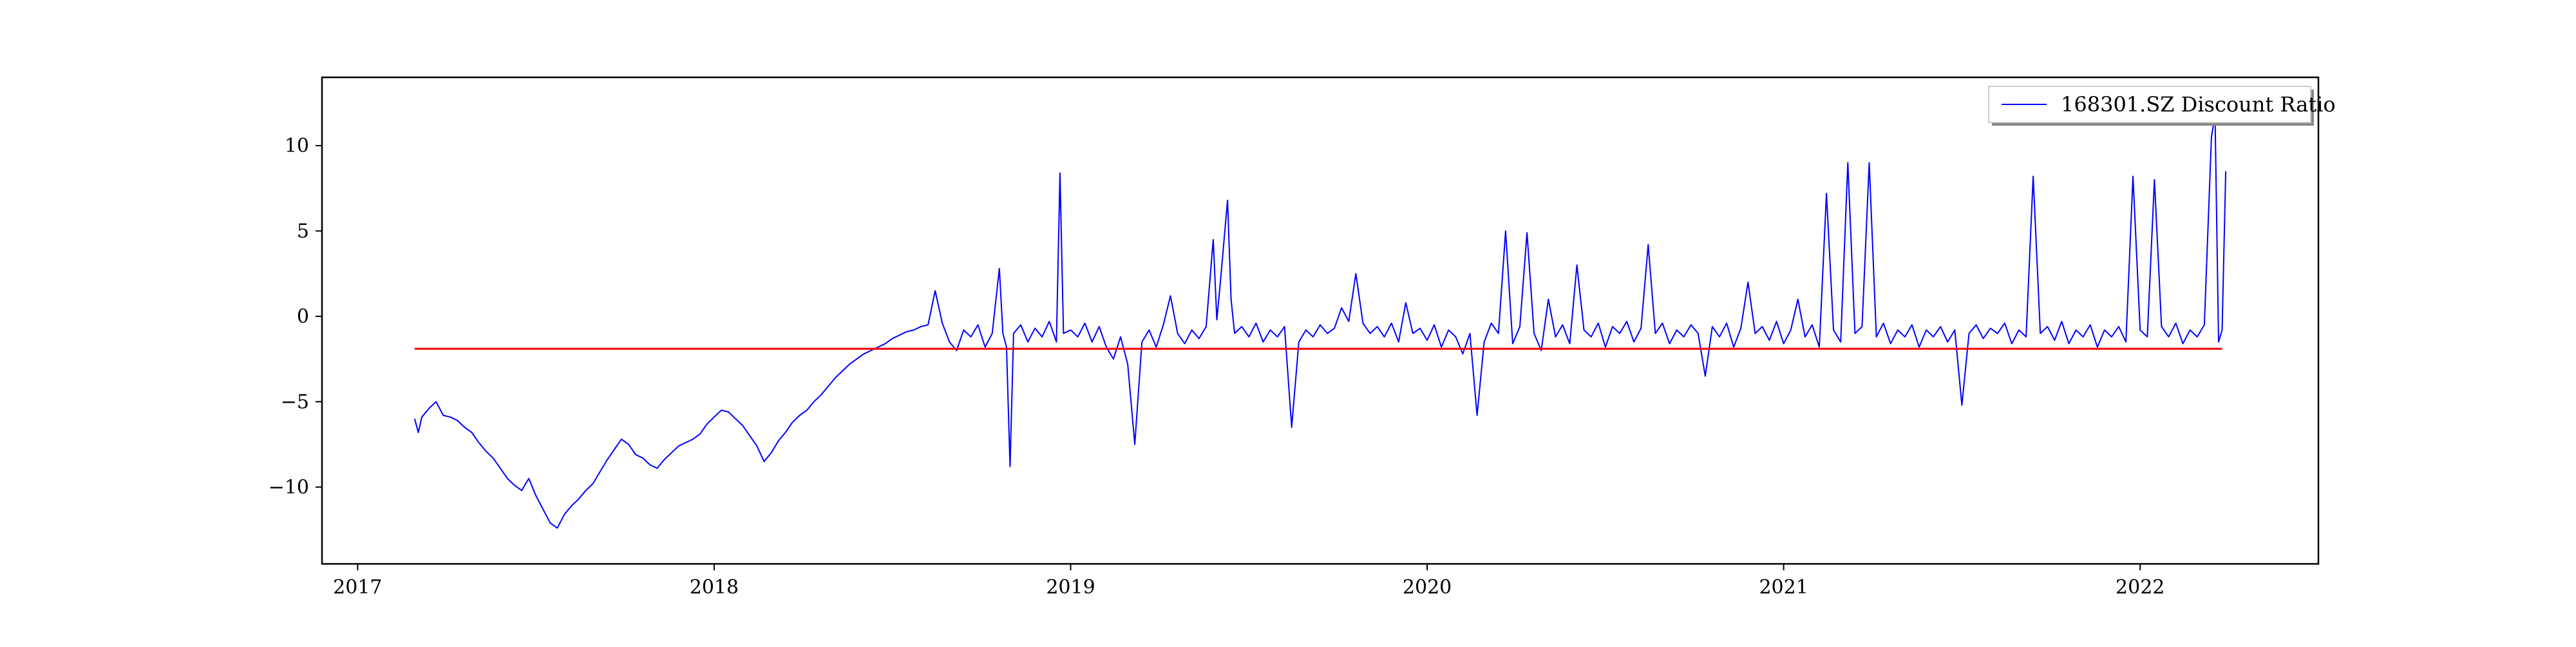 This screenshot has height=647, width=2576. Describe the element at coordinates (2198, 104) in the screenshot. I see `legend-label-discount-ratio: 168301.SZ Discount Ratio` at that location.